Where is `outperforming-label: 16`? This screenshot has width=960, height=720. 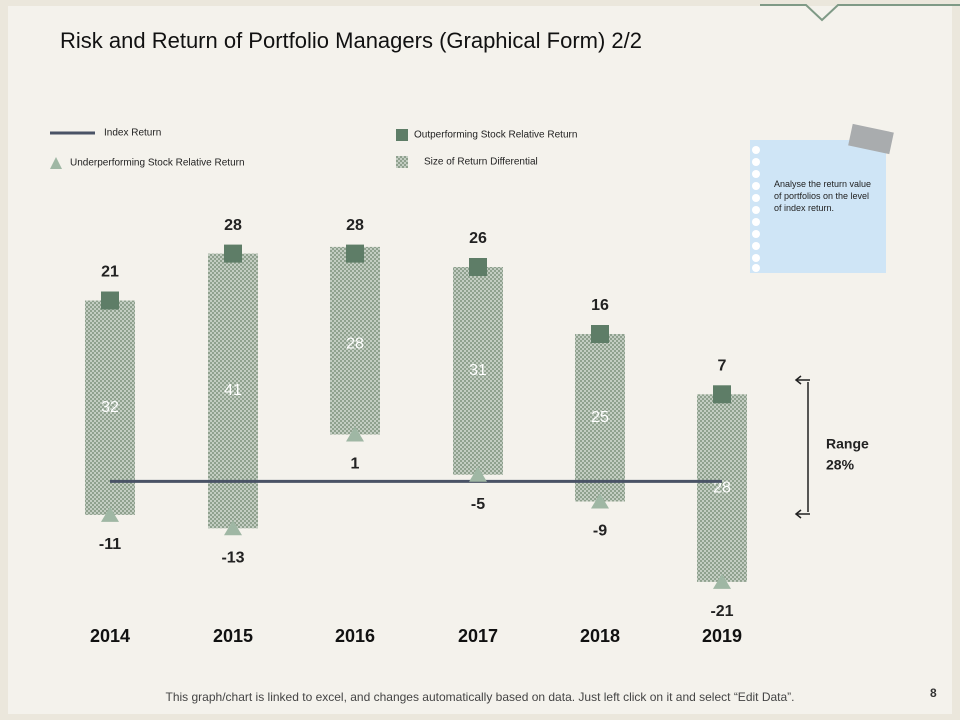
outperforming-label: 16 is located at coordinates (600, 305).